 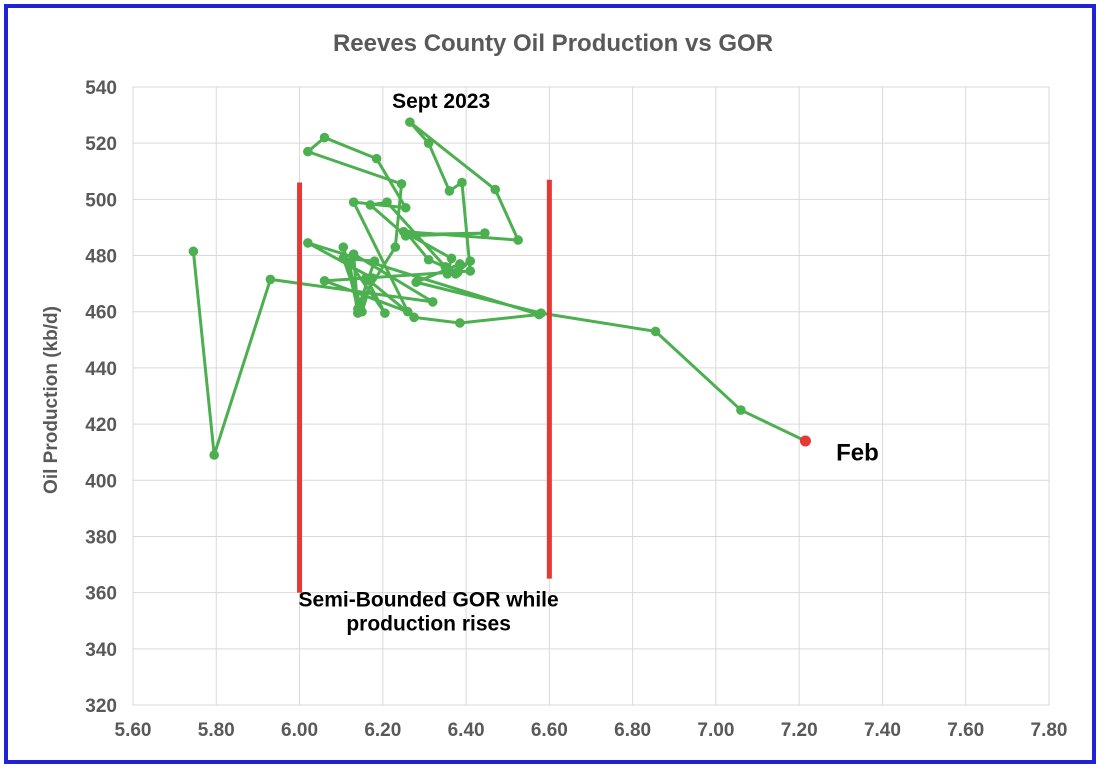 What do you see at coordinates (101, 88) in the screenshot?
I see `y-tick-label: 540` at bounding box center [101, 88].